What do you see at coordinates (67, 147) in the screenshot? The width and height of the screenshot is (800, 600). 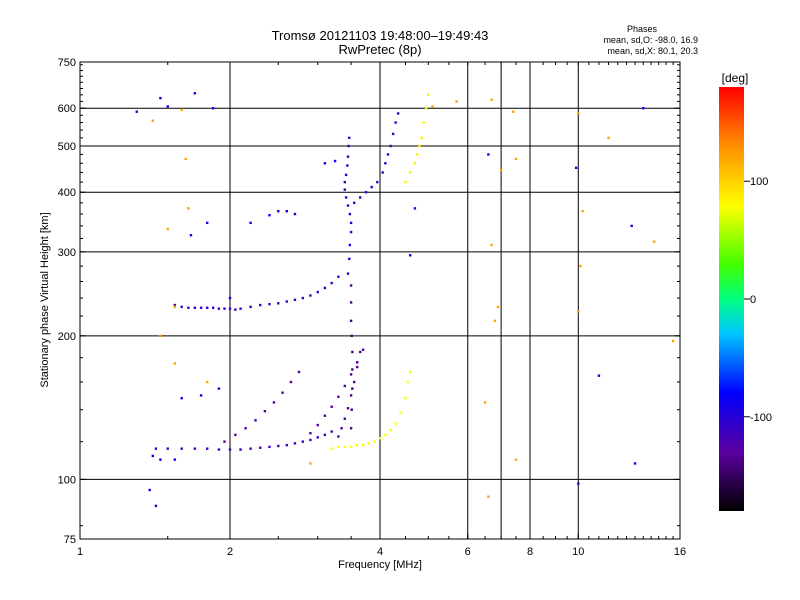 I see `y-tick-label: 500` at bounding box center [67, 147].